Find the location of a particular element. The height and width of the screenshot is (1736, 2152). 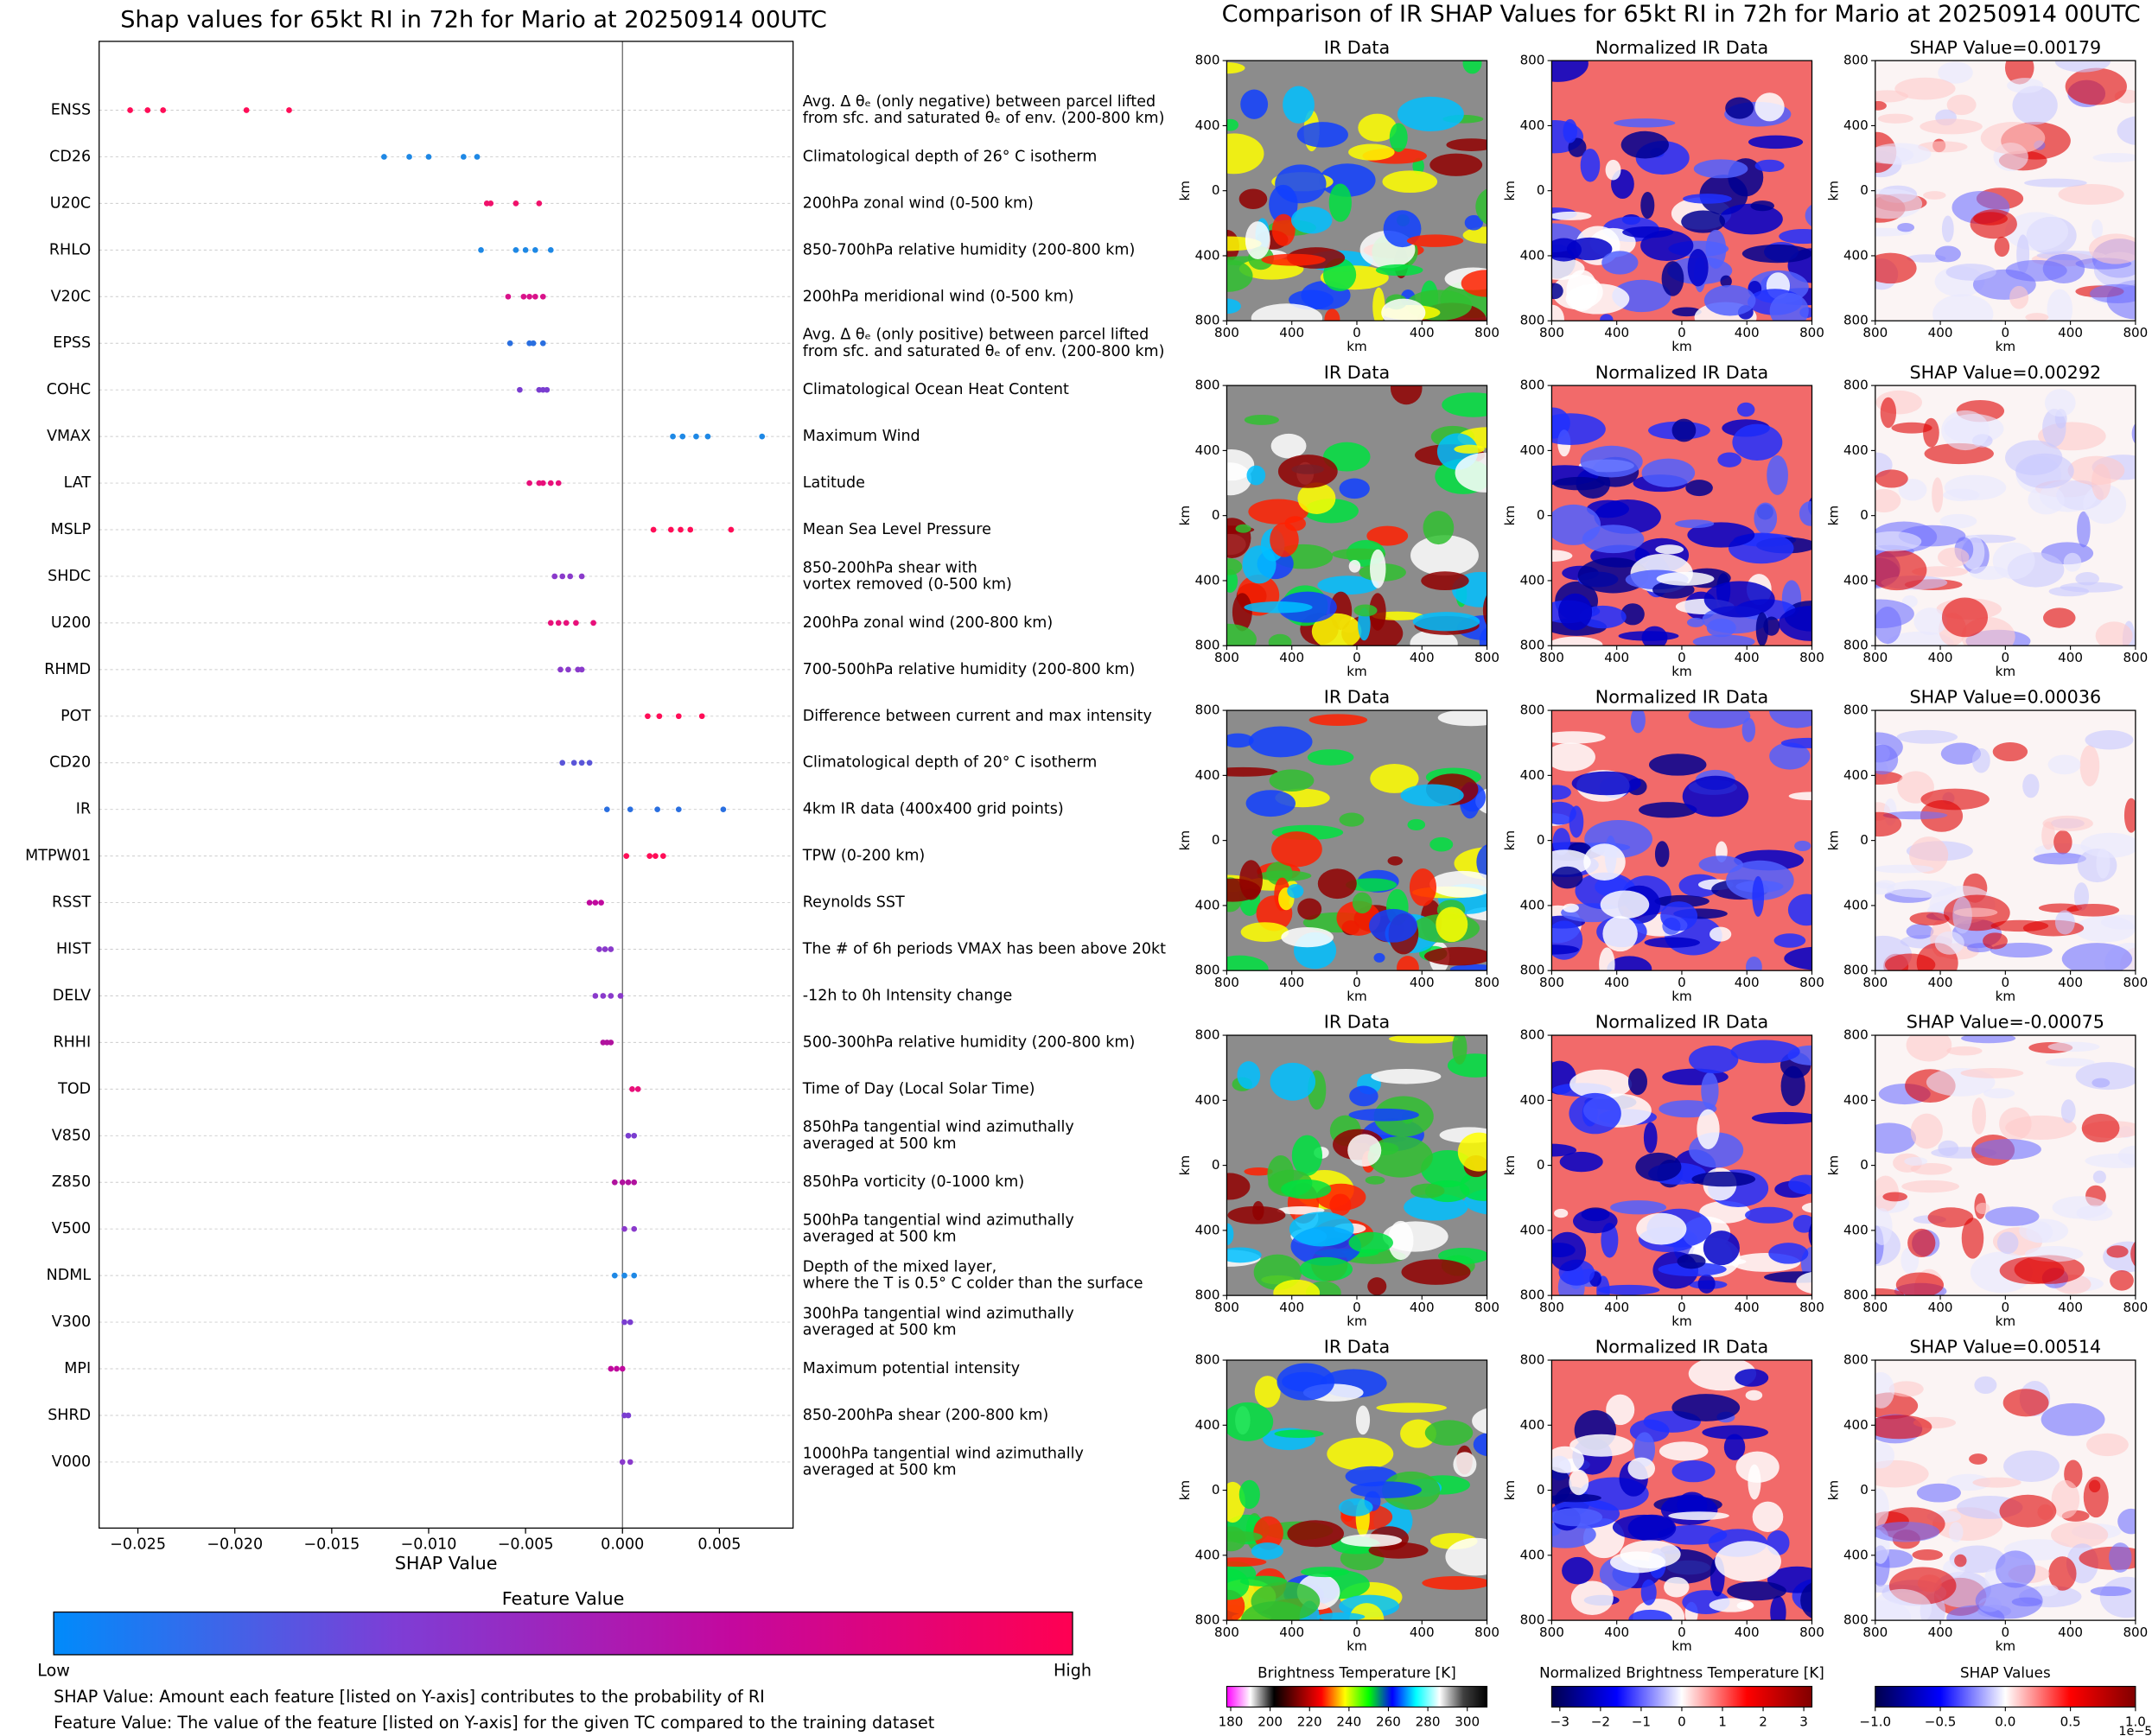

y-tick-label: 0 is located at coordinates (1541, 1490).